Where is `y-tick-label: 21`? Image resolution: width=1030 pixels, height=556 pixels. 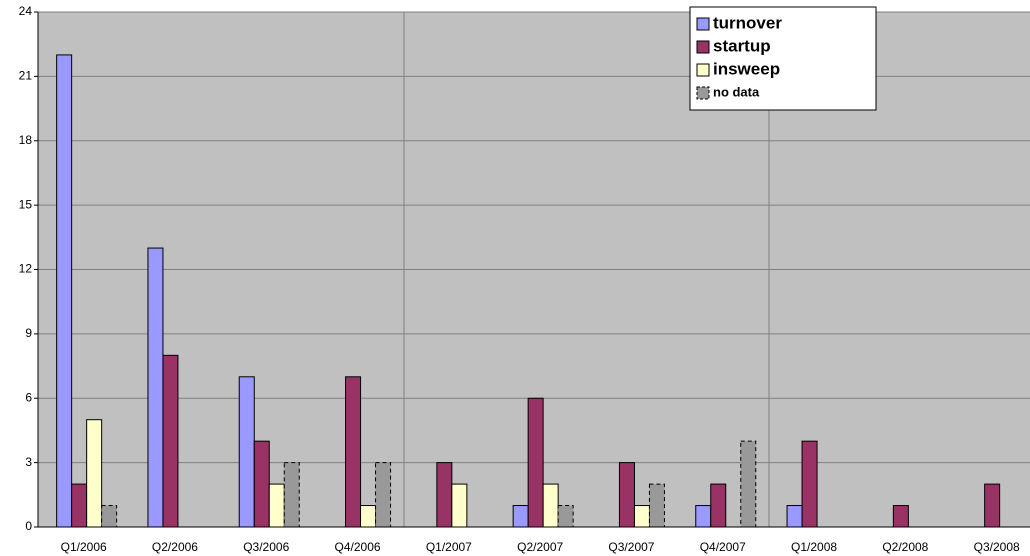 y-tick-label: 21 is located at coordinates (26, 76).